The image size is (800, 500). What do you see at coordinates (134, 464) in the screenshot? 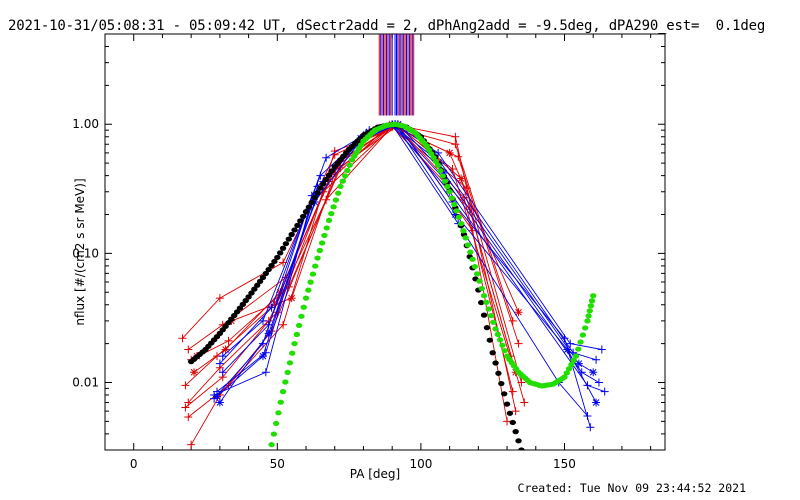
I see `x-tick-label: 0` at bounding box center [134, 464].